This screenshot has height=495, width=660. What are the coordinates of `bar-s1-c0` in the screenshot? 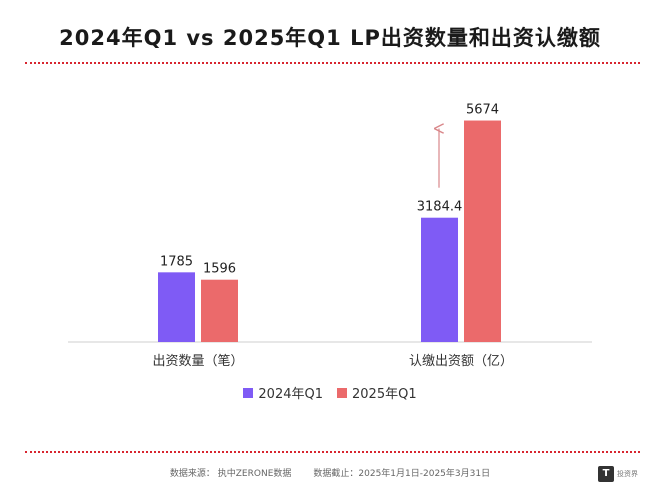 It's located at (219, 310).